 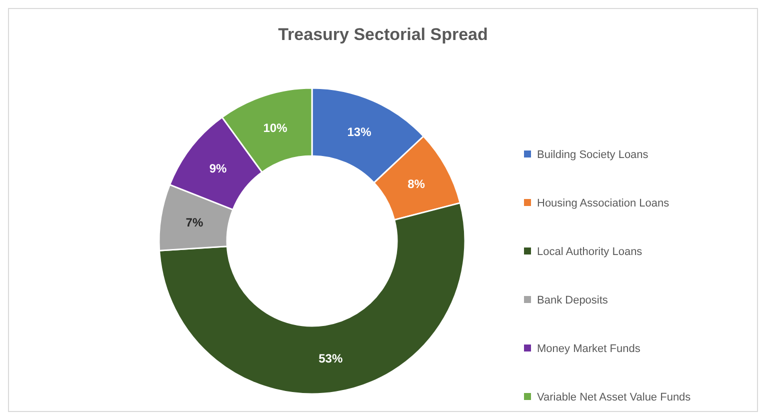 What do you see at coordinates (614, 397) in the screenshot?
I see `legend-label: Variable Net Asset Value Funds` at bounding box center [614, 397].